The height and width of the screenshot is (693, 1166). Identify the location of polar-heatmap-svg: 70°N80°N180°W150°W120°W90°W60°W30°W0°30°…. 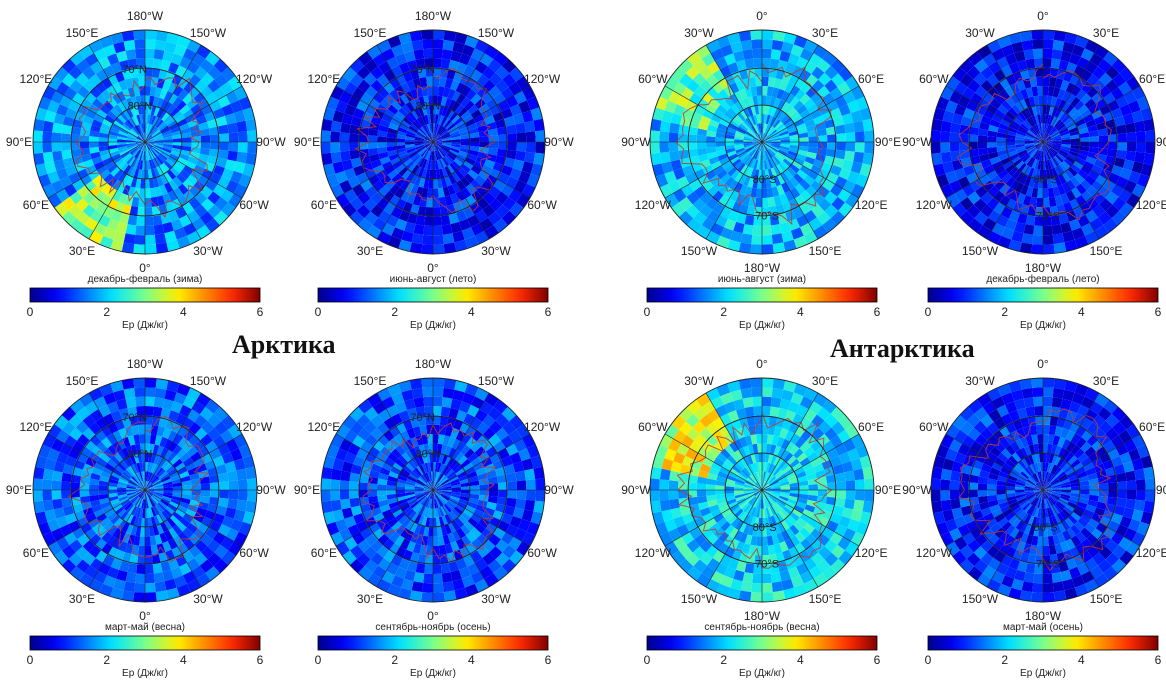
(433, 518).